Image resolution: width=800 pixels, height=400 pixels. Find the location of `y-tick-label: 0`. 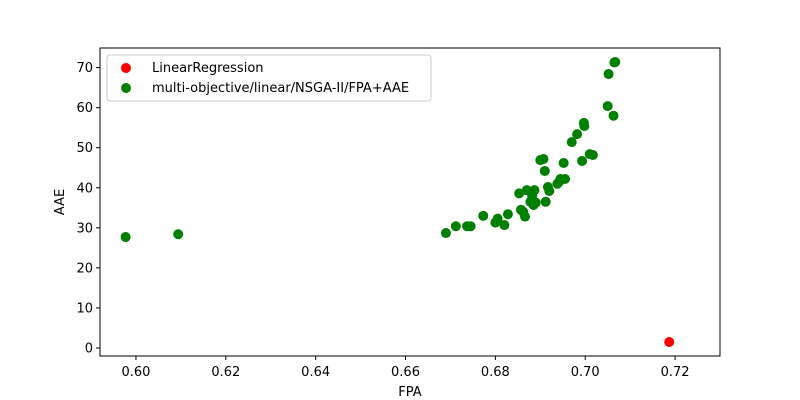

y-tick-label: 0 is located at coordinates (89, 348).